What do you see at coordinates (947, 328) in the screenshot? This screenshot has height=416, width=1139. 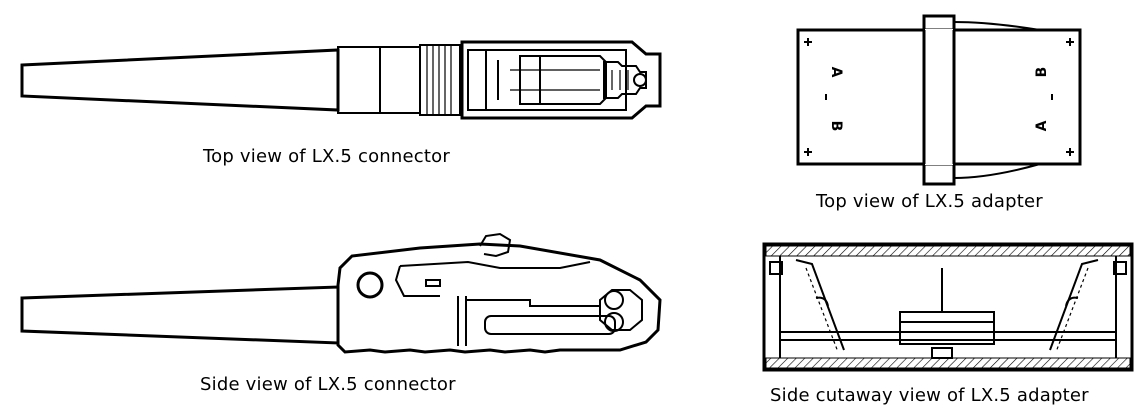 I see `alignment-sleeve` at bounding box center [947, 328].